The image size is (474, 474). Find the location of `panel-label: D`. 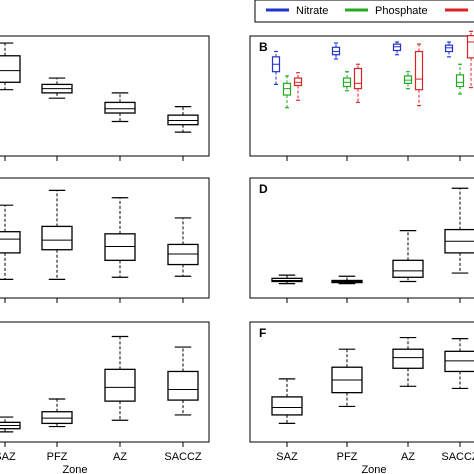

panel-label: D is located at coordinates (263, 189).